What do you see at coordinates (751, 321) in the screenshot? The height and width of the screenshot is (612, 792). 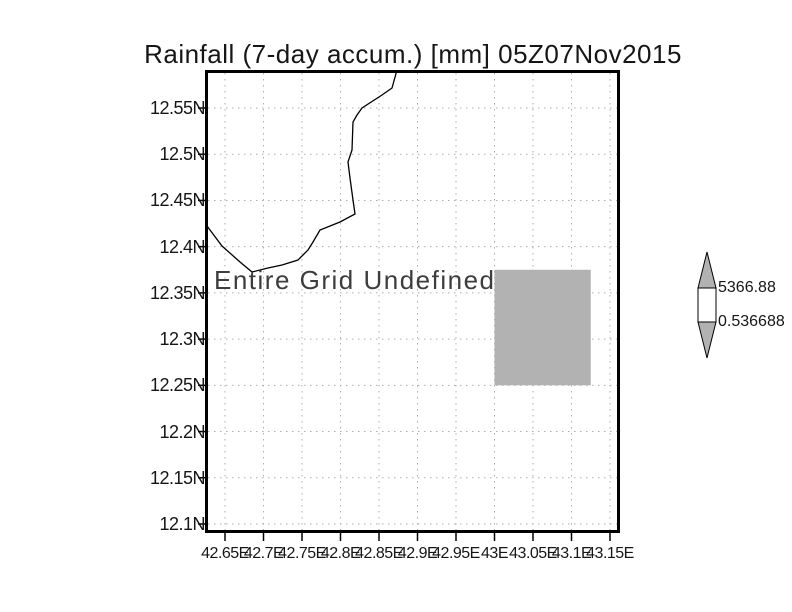 I see `colorbar-min-label: 0.536688` at bounding box center [751, 321].